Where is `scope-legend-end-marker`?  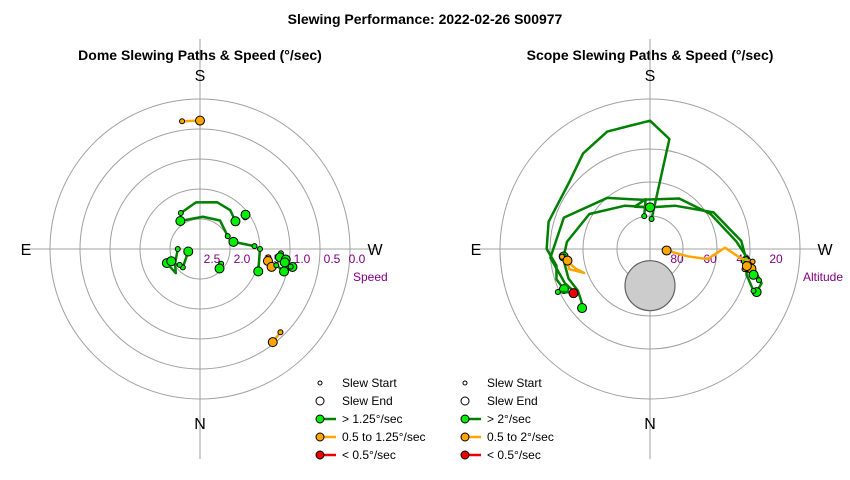
scope-legend-end-marker is located at coordinates (465, 401).